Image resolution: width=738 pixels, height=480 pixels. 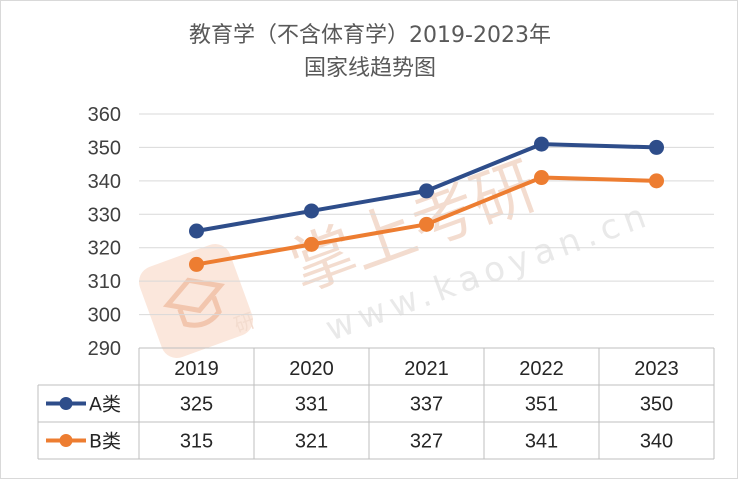 I want to click on data-label: 341, so click(x=541, y=442).